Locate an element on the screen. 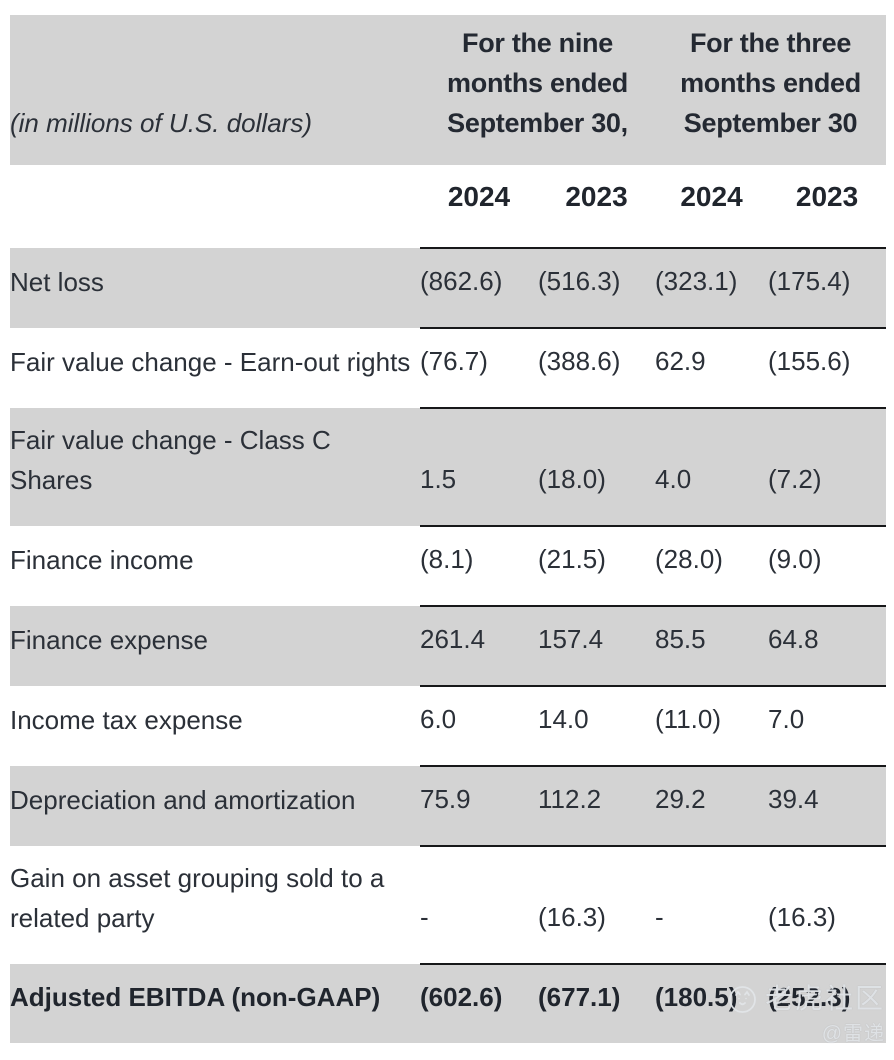  value-cell: 157.4 is located at coordinates (597, 645).